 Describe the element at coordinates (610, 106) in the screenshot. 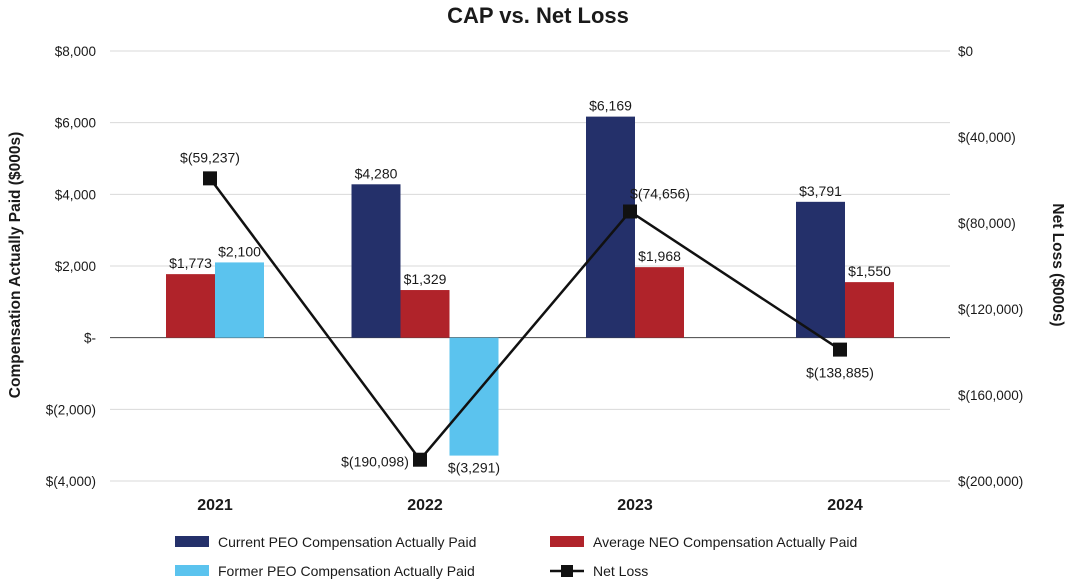

I see `bar-data-label: $6,169` at that location.